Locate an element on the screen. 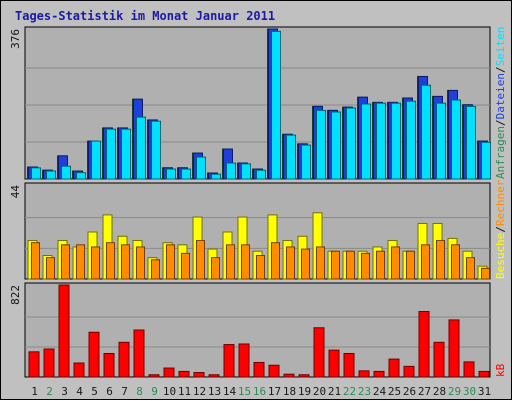  legend-panel-1: Anfragen/Dateien/Seiten is located at coordinates (500, 103).